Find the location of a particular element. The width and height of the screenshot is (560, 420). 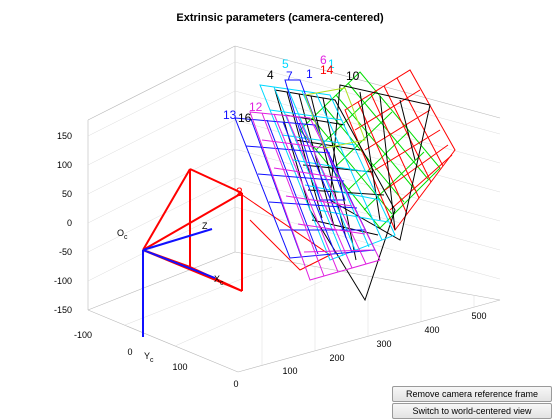

grid-label: 10 is located at coordinates (353, 76).